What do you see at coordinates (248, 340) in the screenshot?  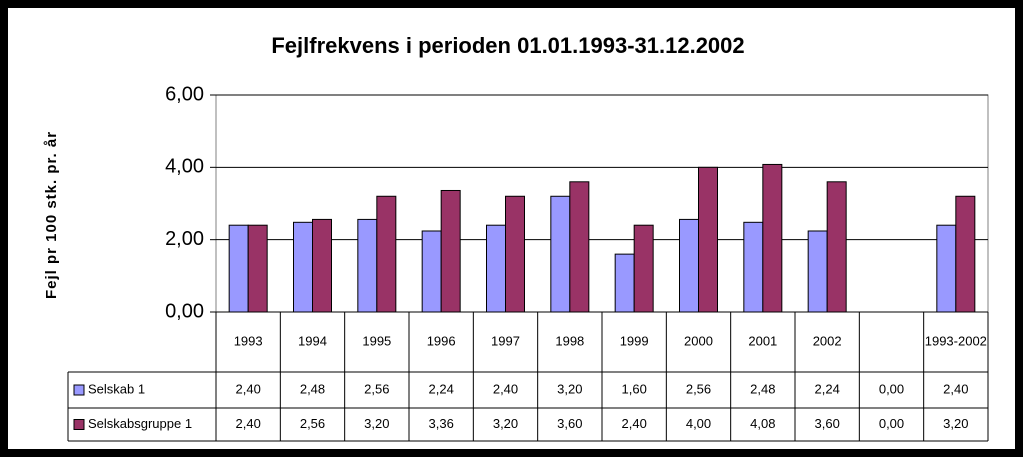 I see `x-tick-label: 1993` at bounding box center [248, 340].